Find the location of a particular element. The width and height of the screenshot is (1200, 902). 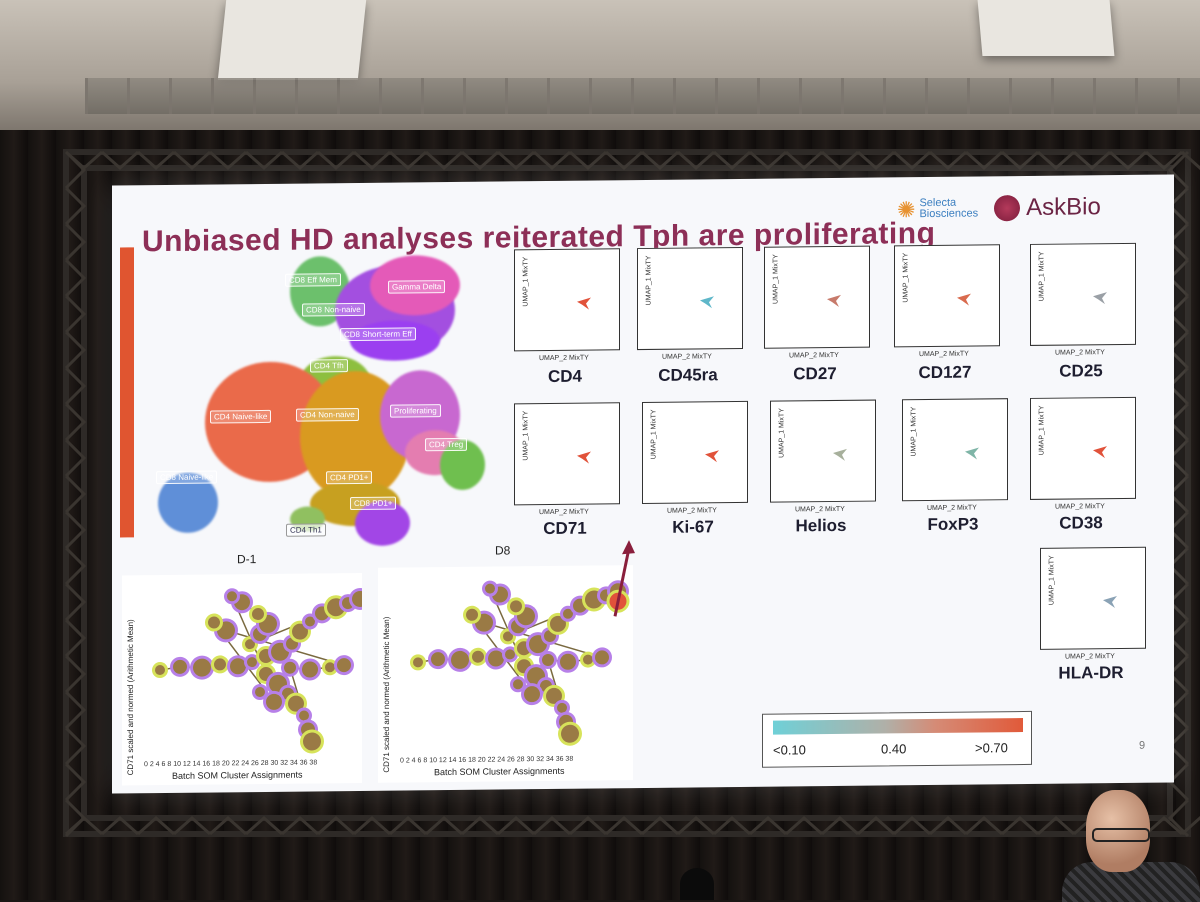

color-scale-bar is located at coordinates (898, 726).